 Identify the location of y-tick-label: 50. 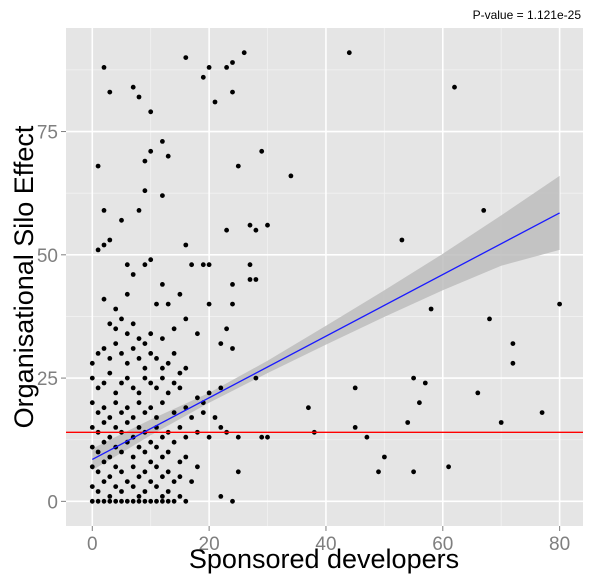
(47, 256).